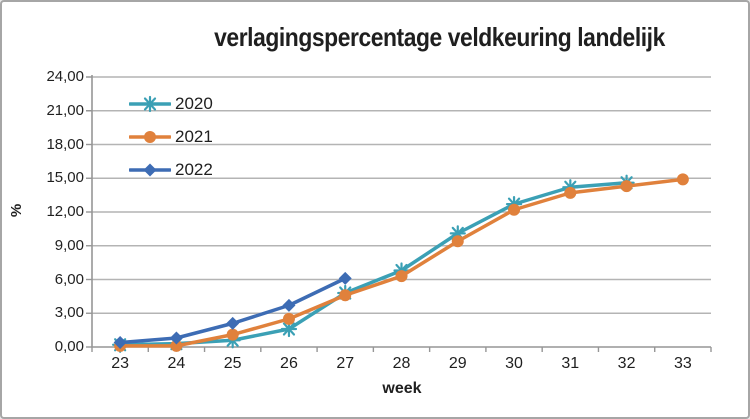  I want to click on legend-marker-2022, so click(150, 169).